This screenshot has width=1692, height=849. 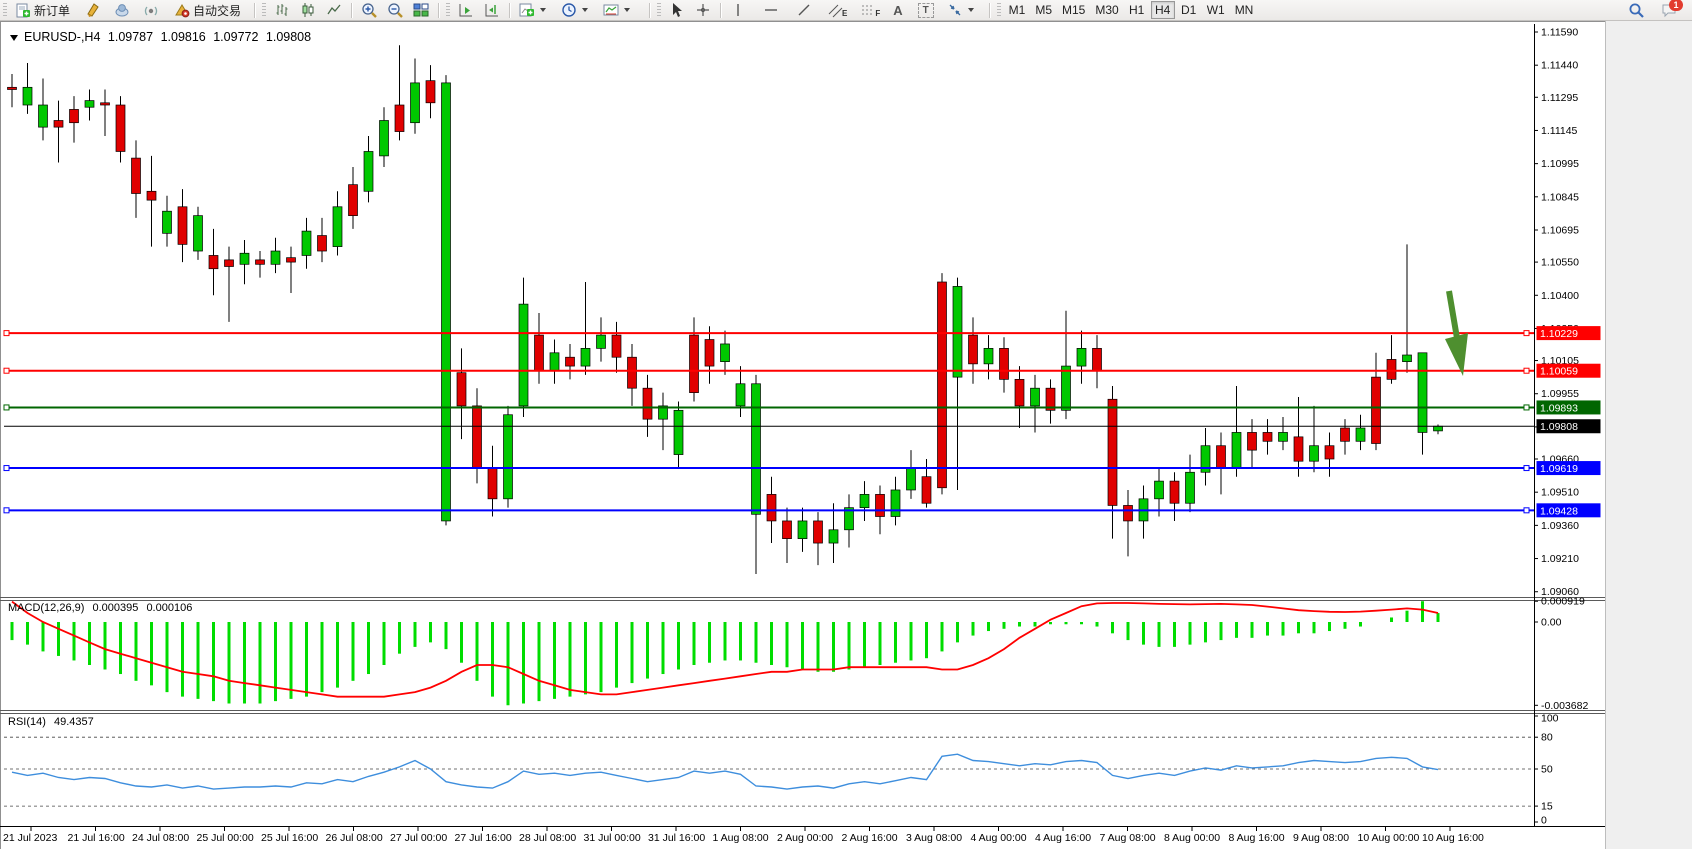 I want to click on timeframe-MN: MN, so click(x=1244, y=10).